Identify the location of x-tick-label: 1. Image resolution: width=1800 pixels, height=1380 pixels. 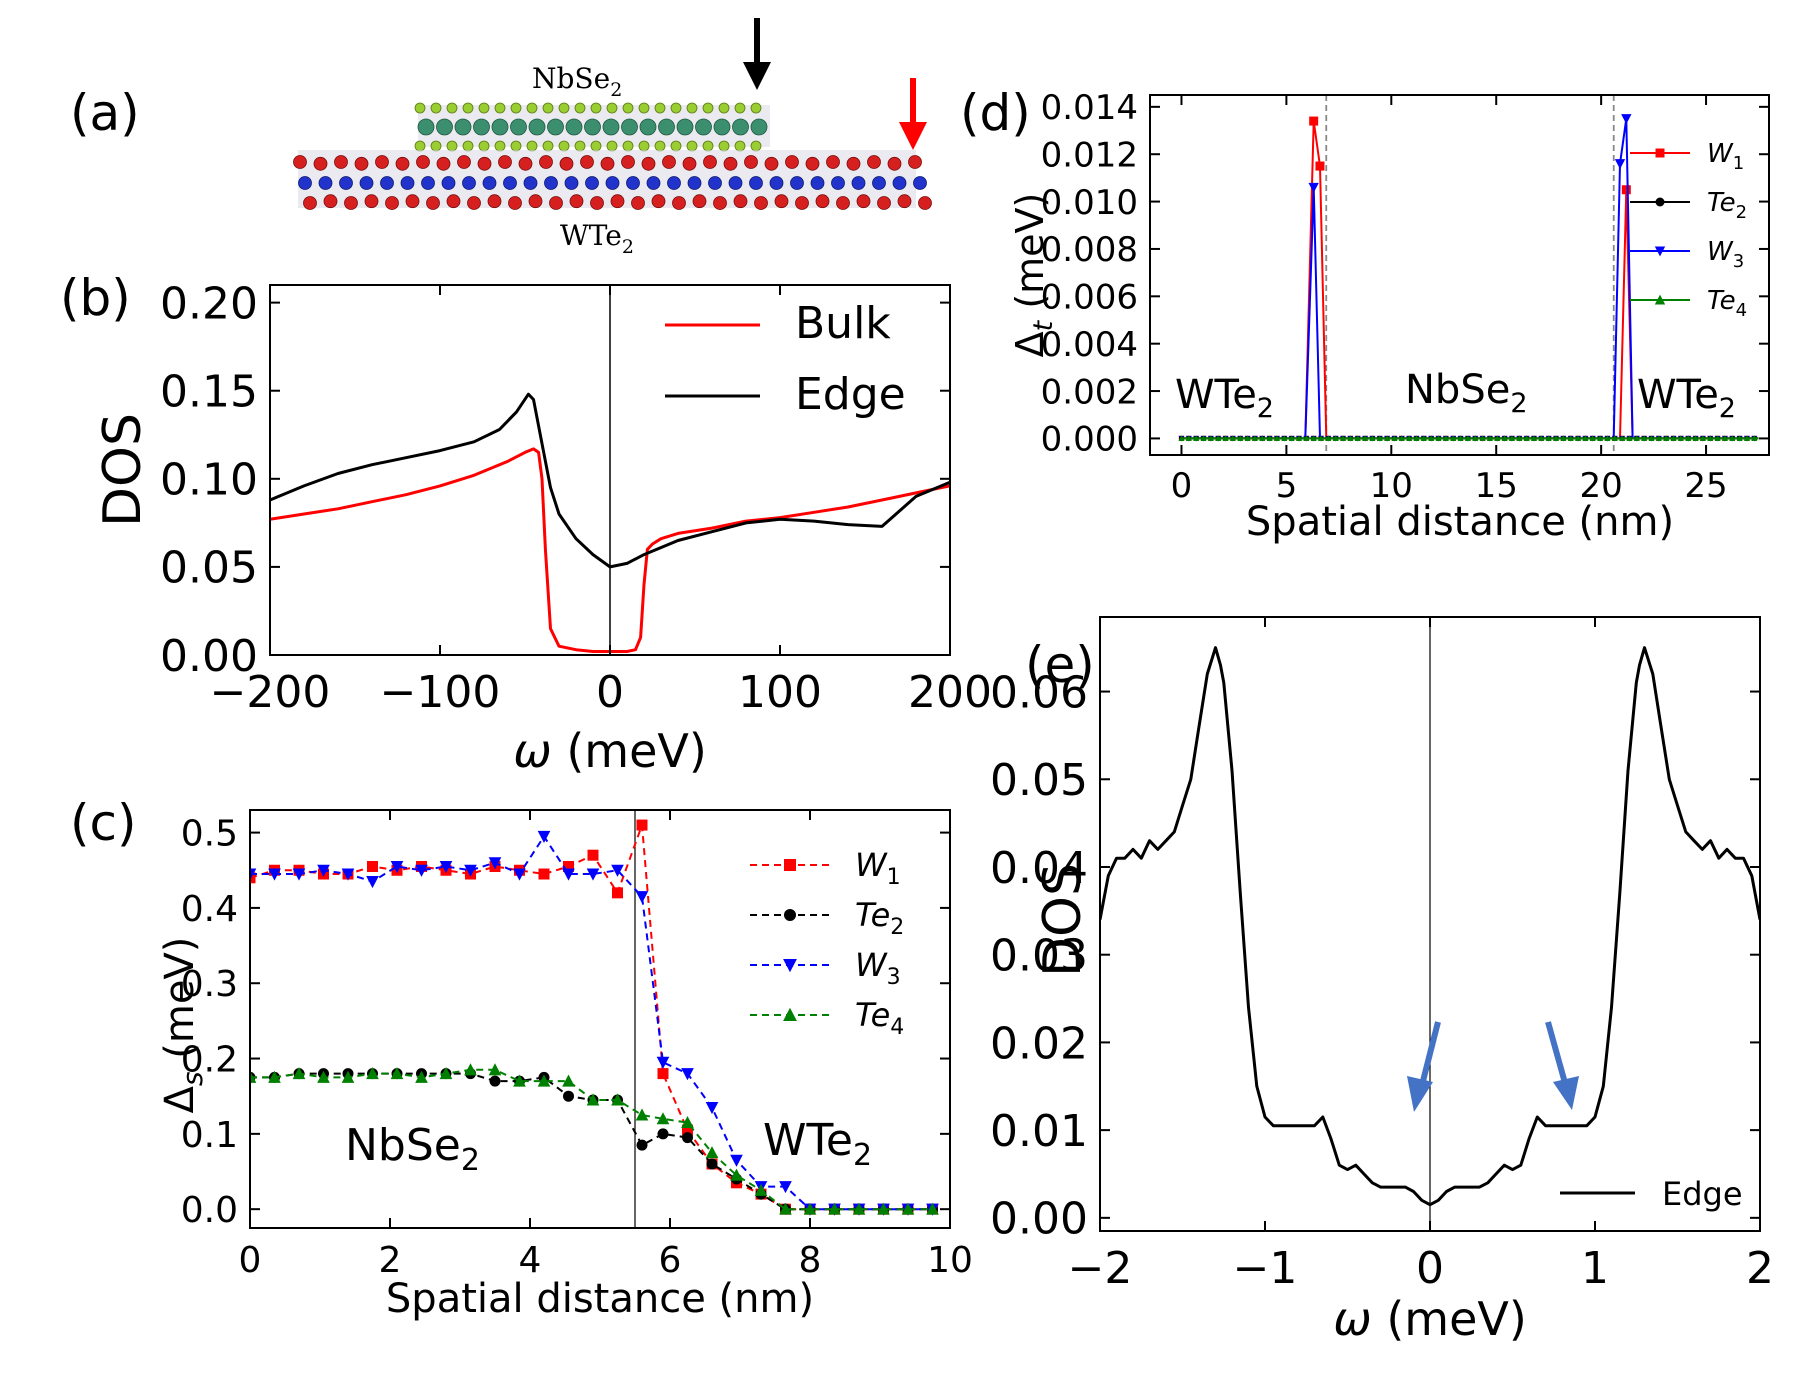
(1595, 1268).